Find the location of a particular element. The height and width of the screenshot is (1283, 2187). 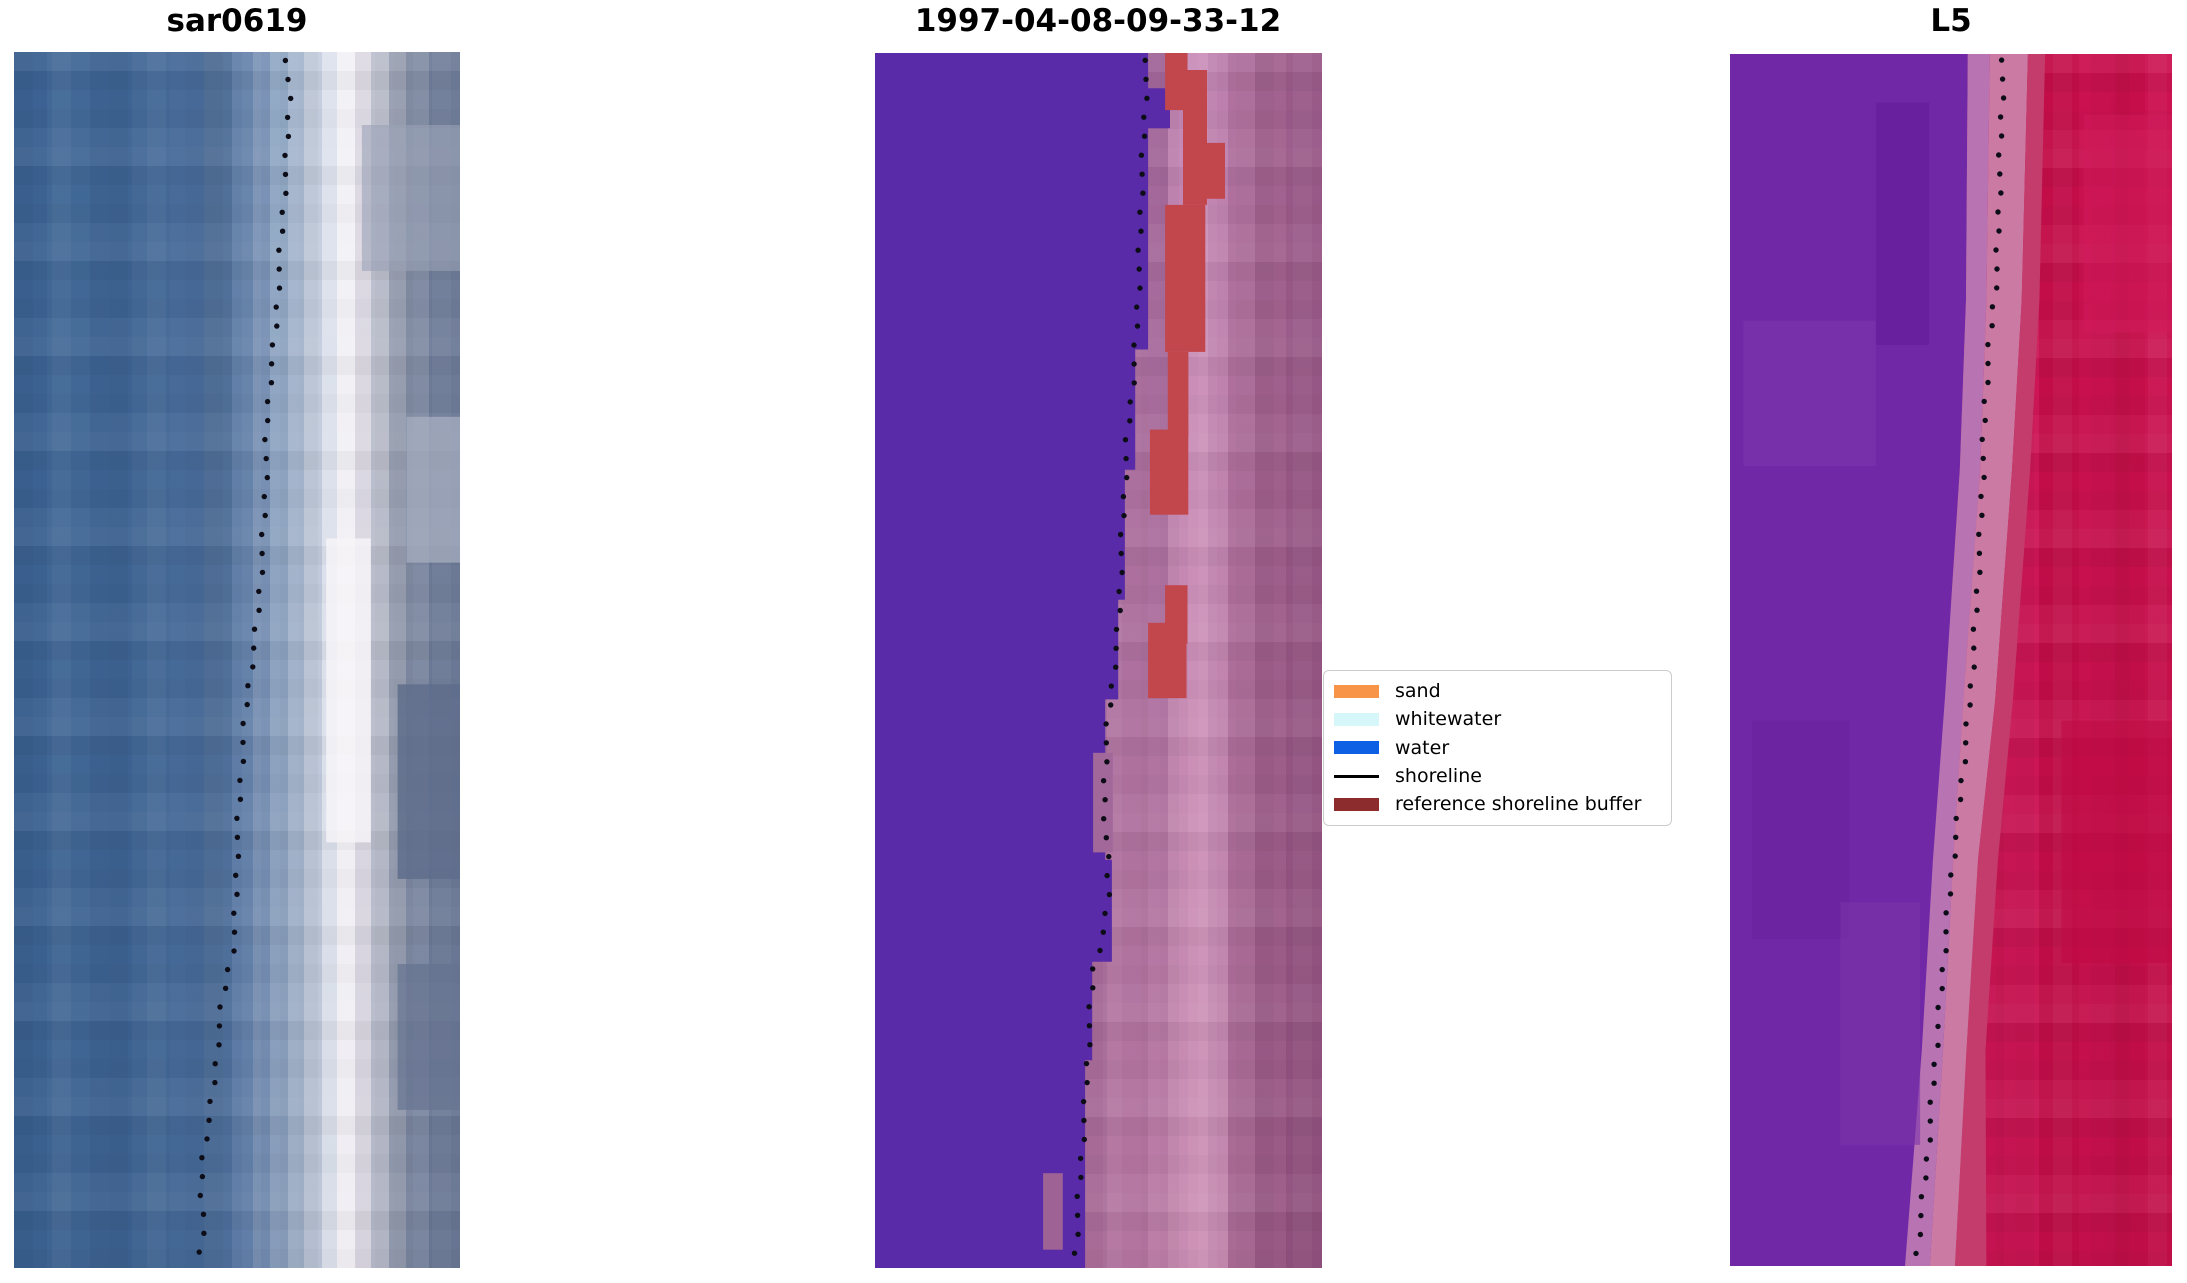

panel-title-l5: L5 is located at coordinates (1951, 21).